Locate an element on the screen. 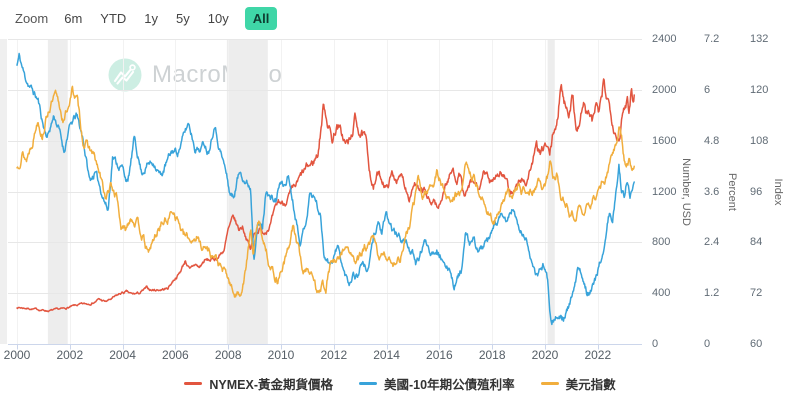 This screenshot has width=800, height=401. y-tick-label: 108 is located at coordinates (759, 140).